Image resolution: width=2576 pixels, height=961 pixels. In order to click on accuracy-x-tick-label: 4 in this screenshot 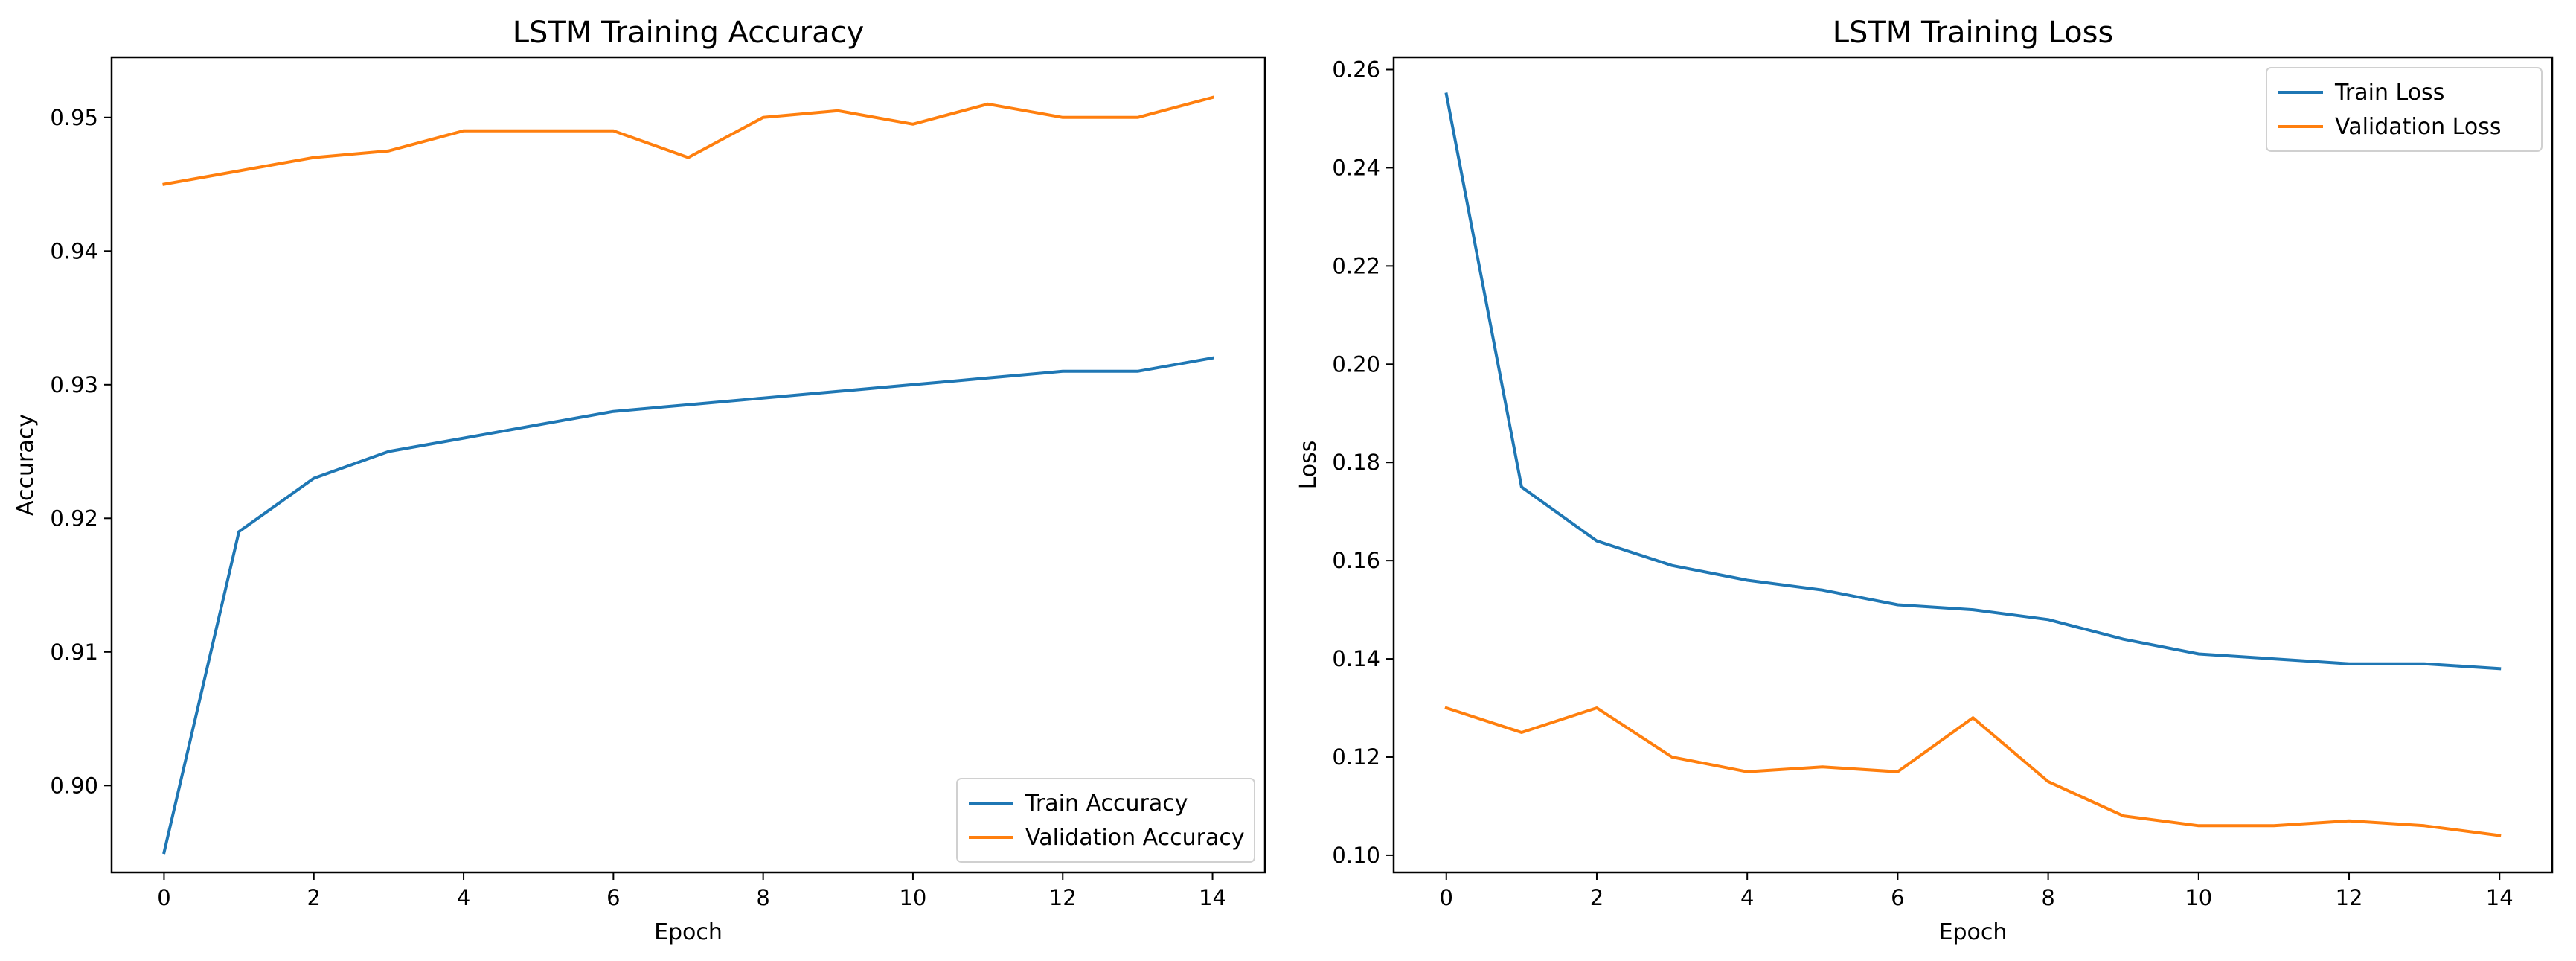, I will do `click(463, 897)`.